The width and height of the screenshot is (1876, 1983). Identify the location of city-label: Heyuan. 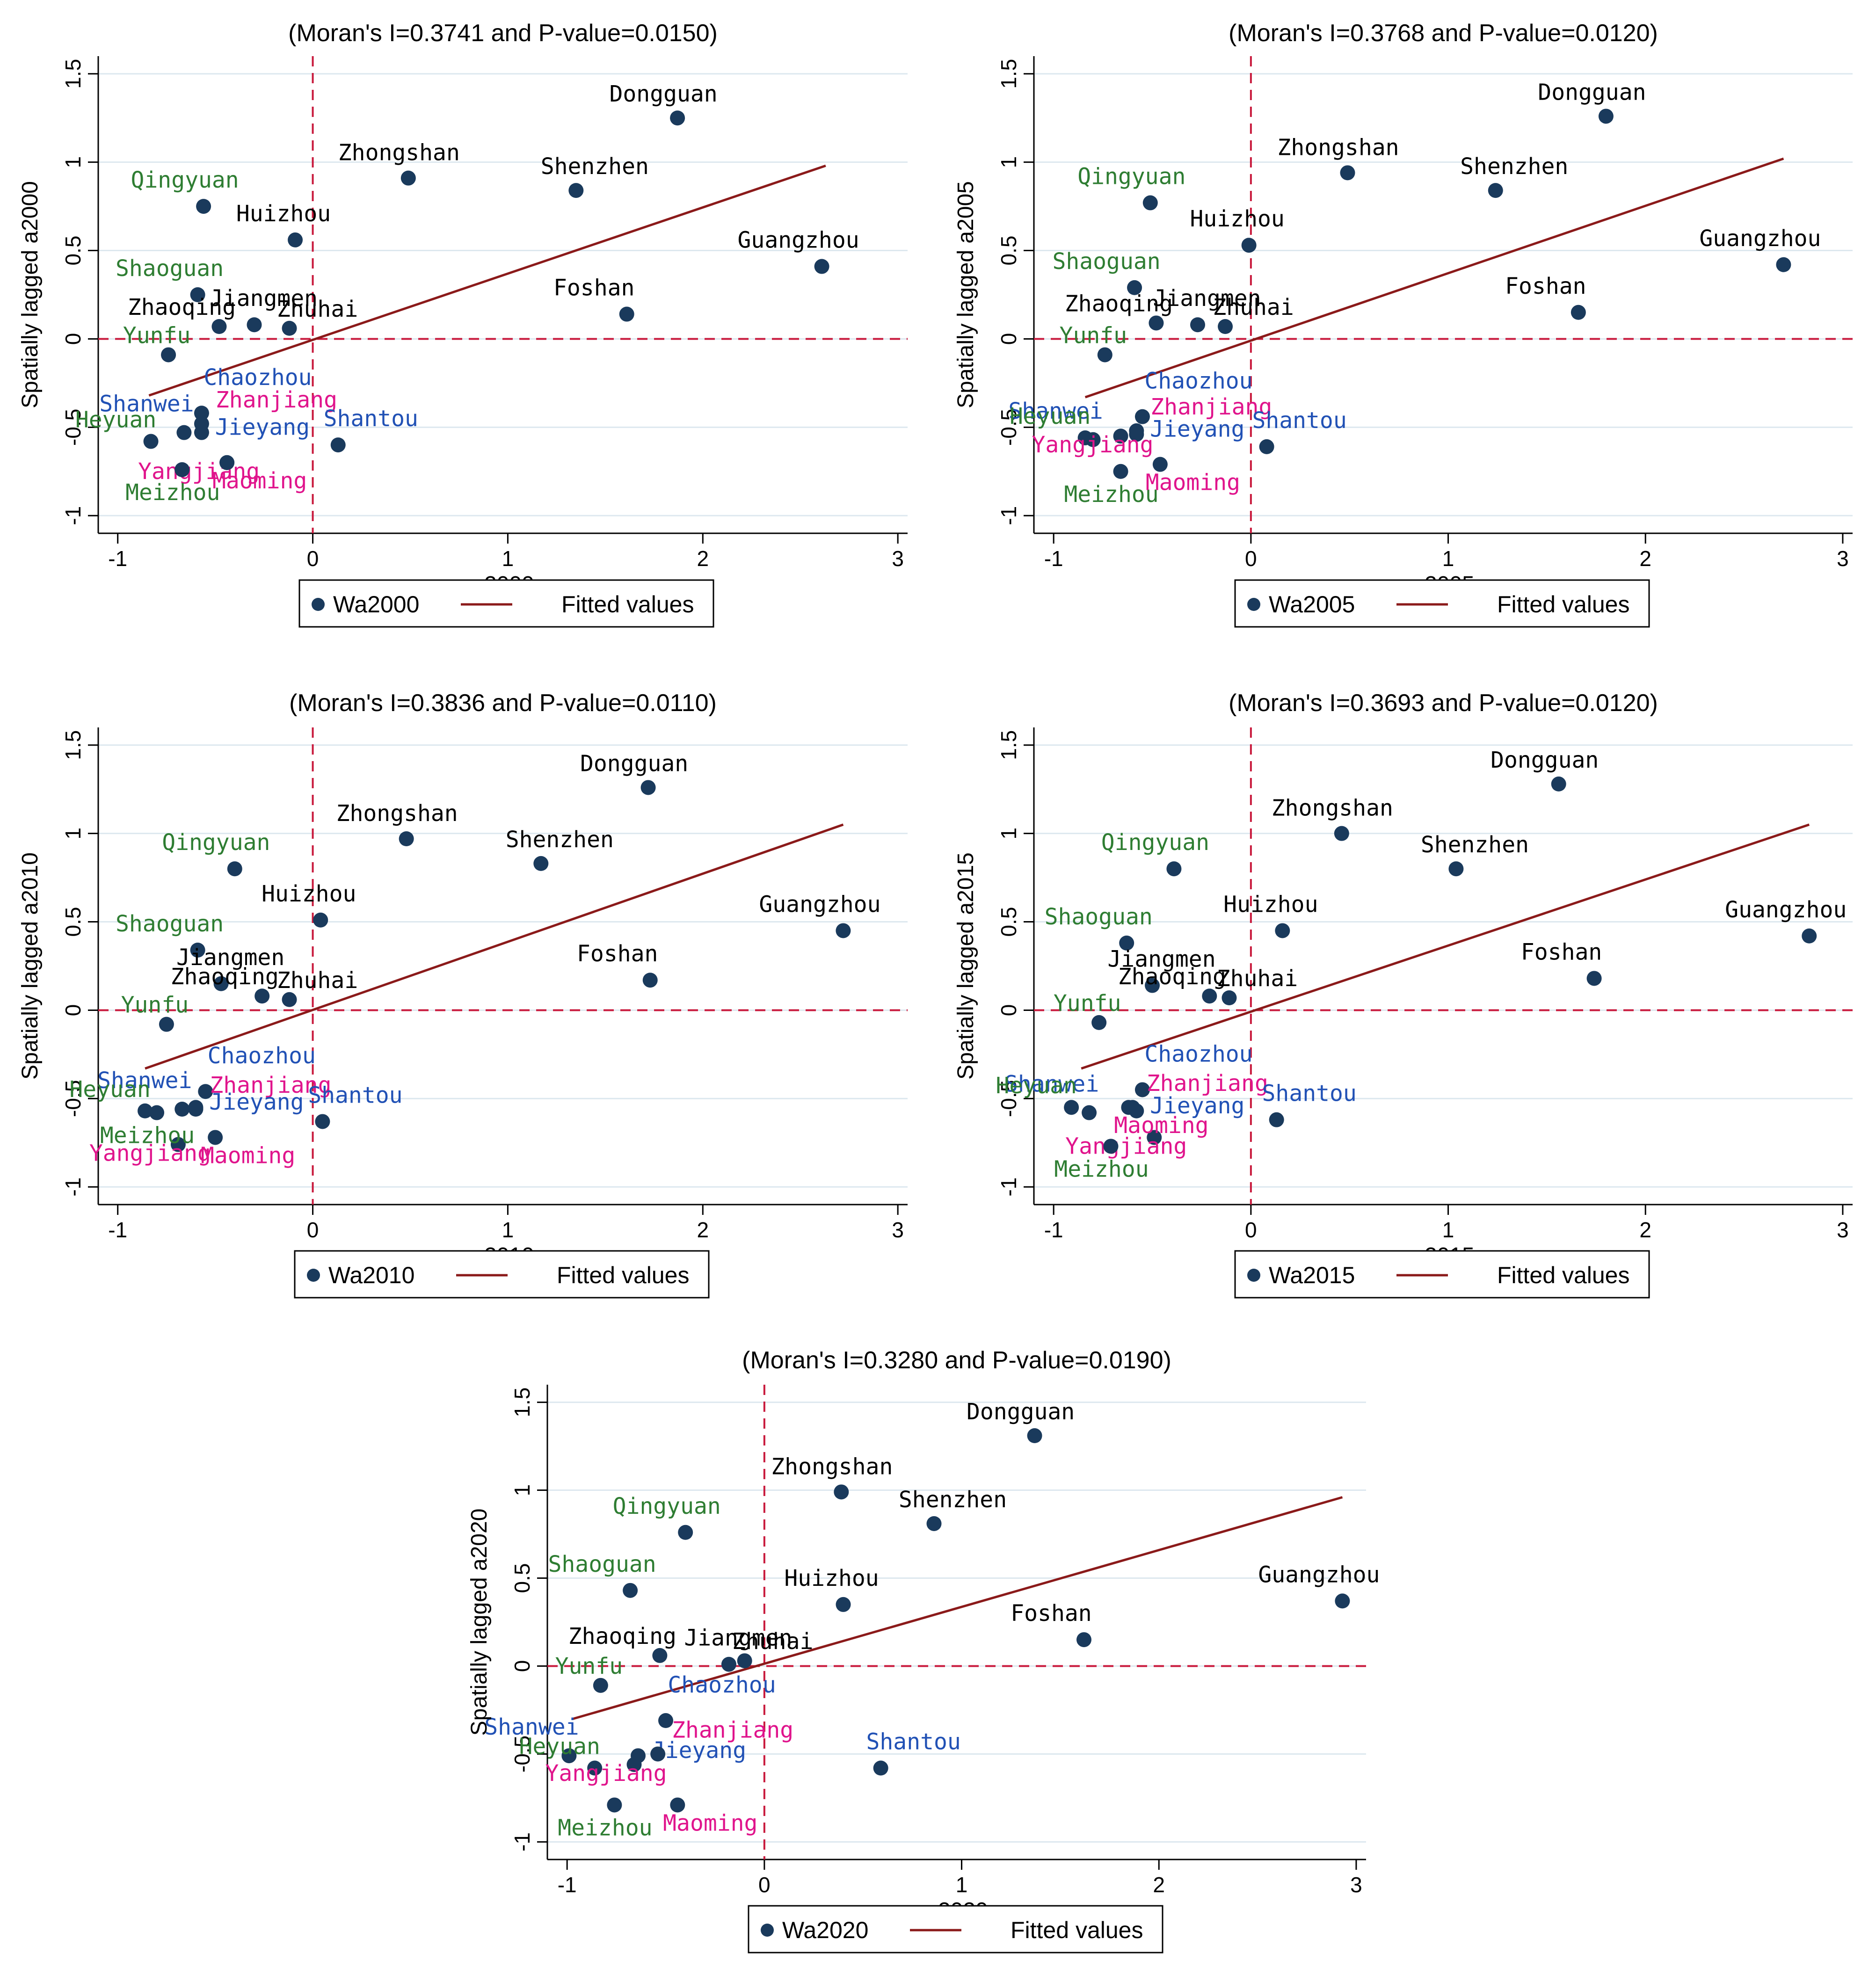
(559, 1747).